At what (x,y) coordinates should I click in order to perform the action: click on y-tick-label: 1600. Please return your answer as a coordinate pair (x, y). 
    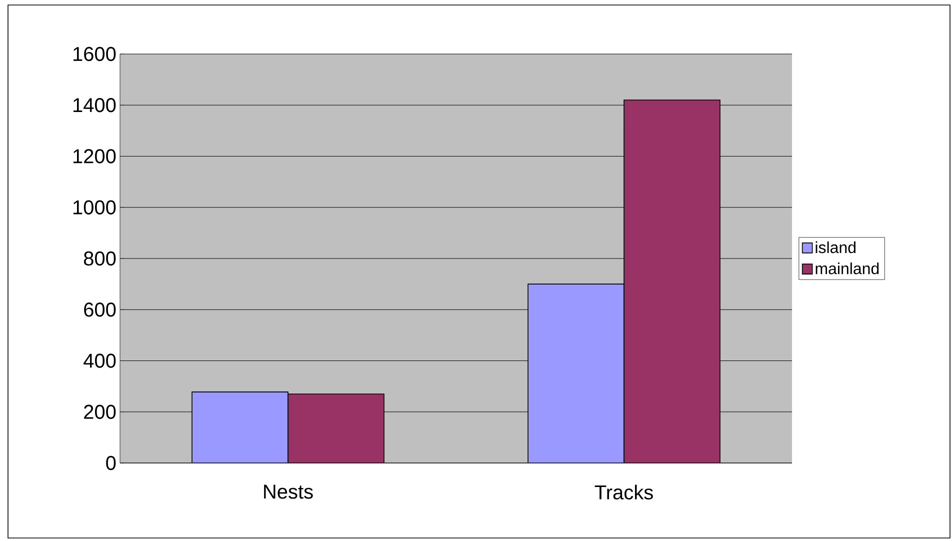
    Looking at the image, I should click on (95, 54).